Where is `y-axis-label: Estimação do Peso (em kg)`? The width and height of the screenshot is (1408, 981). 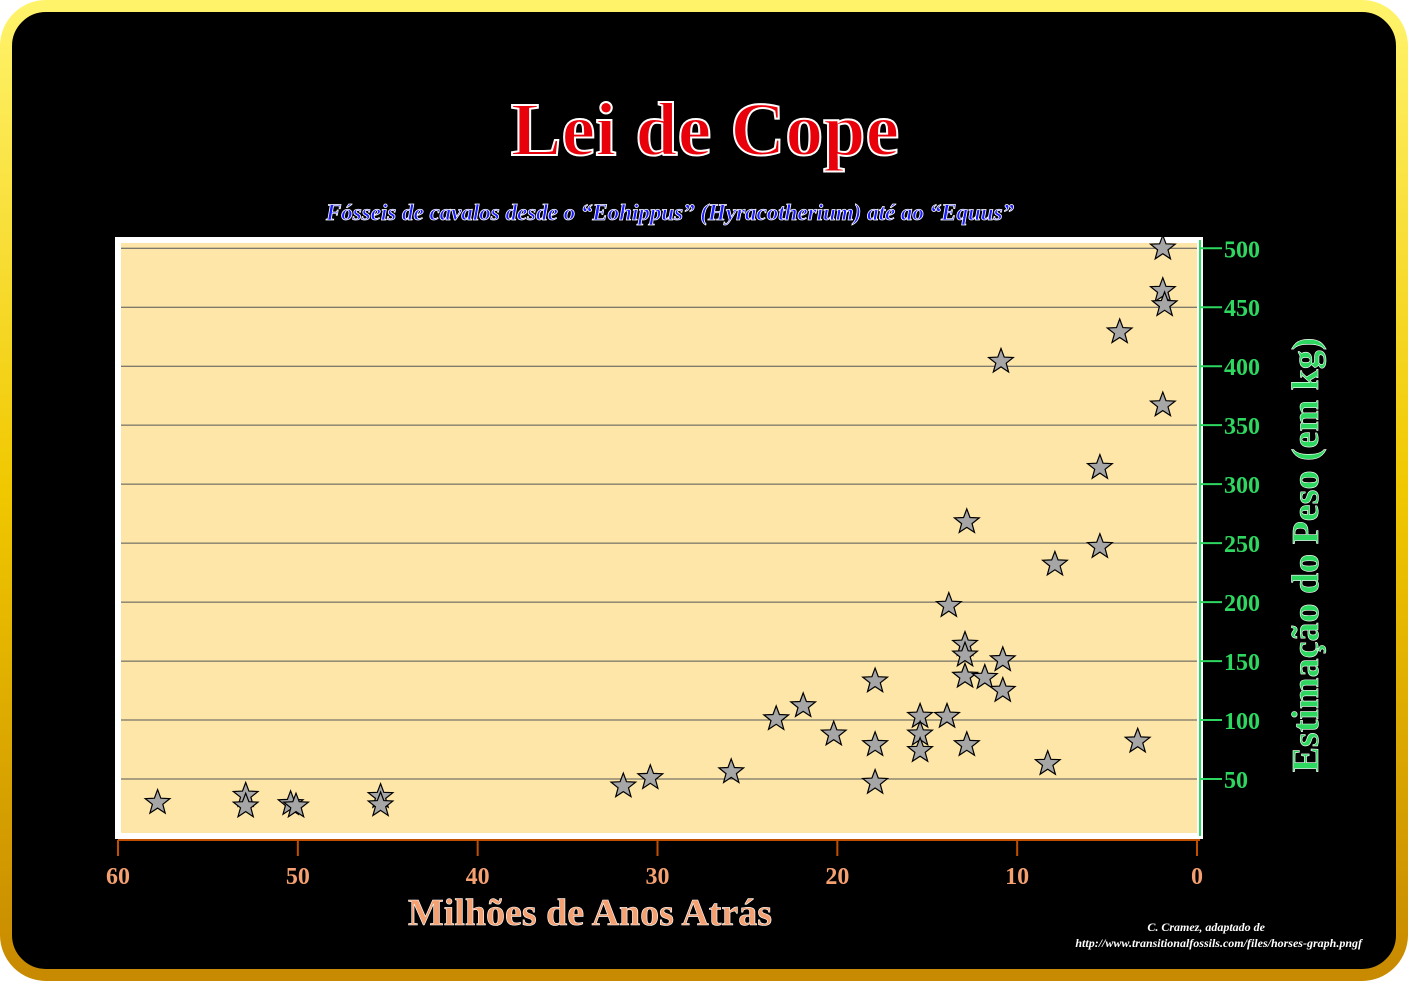 y-axis-label: Estimação do Peso (em kg) is located at coordinates (1306, 555).